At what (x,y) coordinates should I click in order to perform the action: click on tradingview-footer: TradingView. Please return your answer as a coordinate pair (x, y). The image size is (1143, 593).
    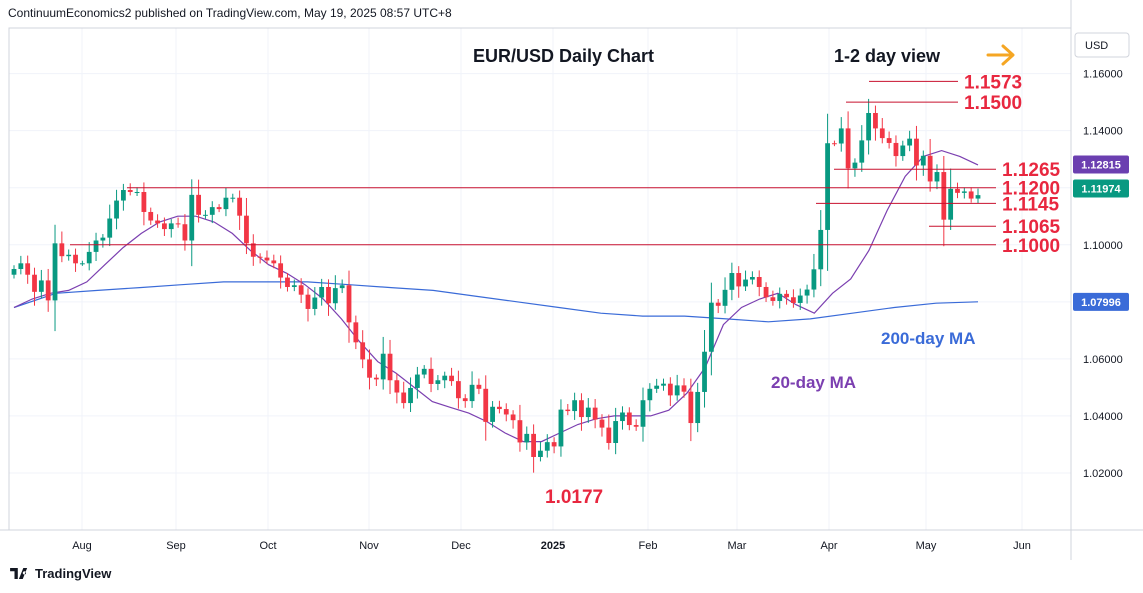
    Looking at the image, I should click on (60, 573).